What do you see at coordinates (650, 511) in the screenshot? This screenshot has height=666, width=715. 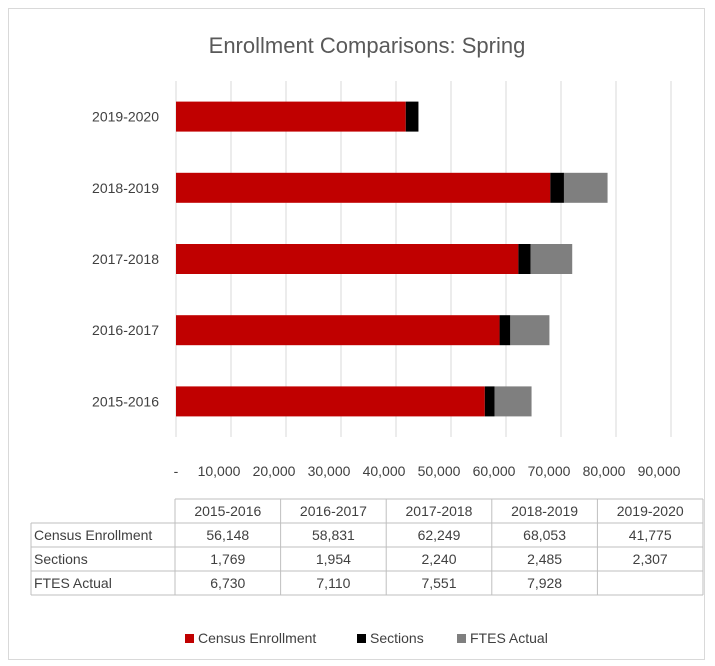 I see `table-header-cell: 2019-2020` at bounding box center [650, 511].